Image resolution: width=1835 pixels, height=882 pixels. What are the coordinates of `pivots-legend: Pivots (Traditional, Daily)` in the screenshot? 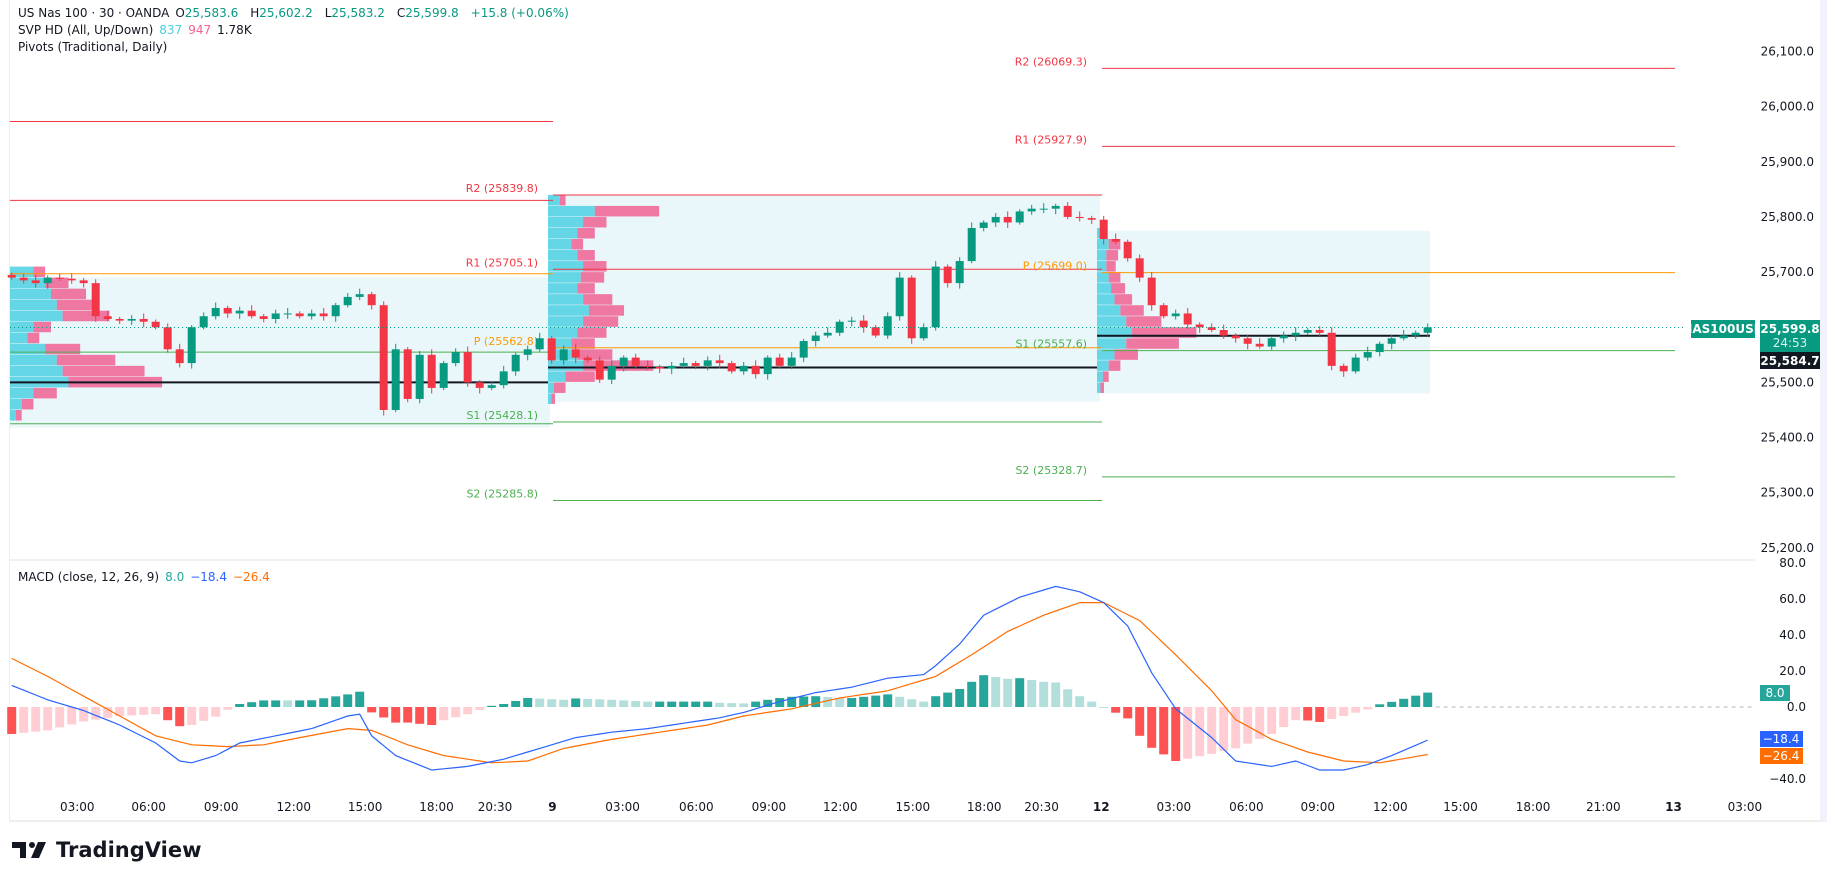 It's located at (95, 47).